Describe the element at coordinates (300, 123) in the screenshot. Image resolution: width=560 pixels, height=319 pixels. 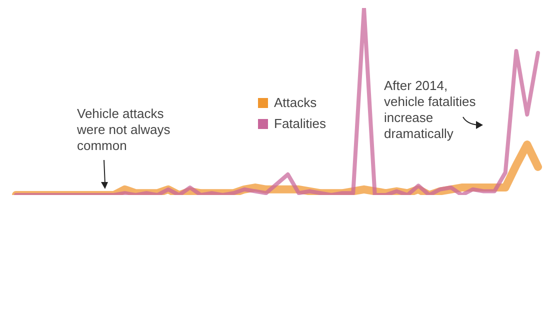
I see `legend-label: Fatalities` at that location.